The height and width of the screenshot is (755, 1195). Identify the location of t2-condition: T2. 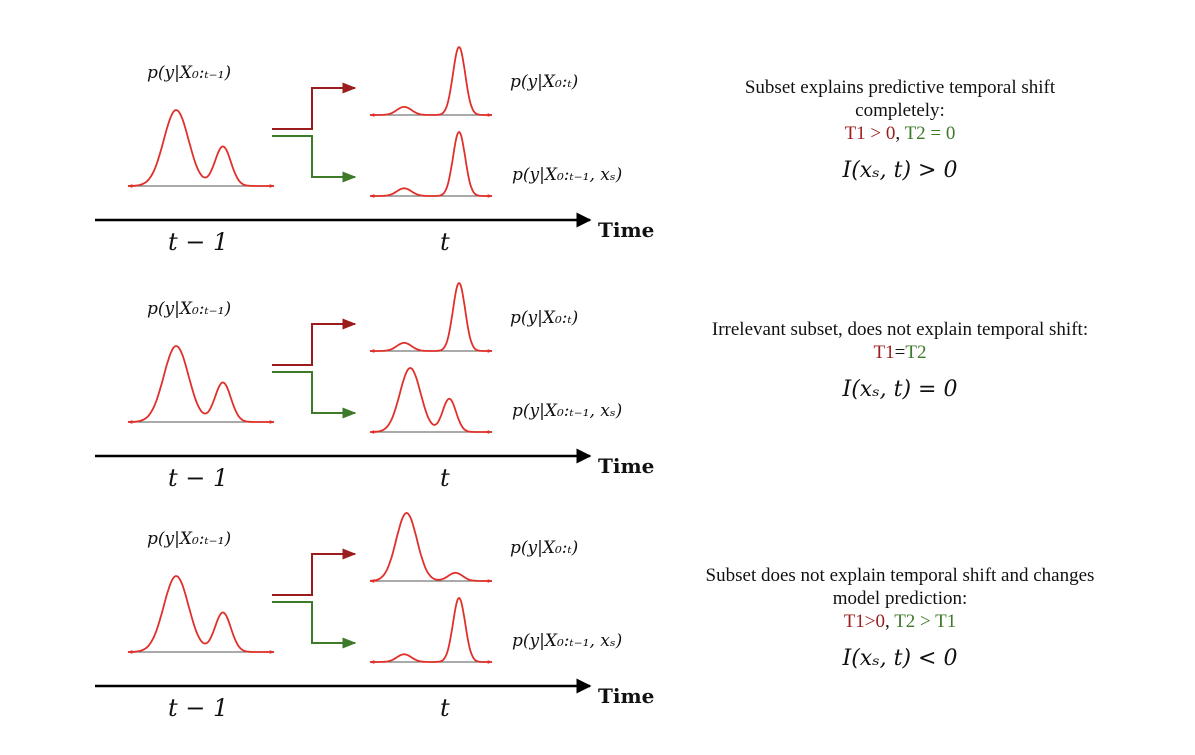
(916, 352).